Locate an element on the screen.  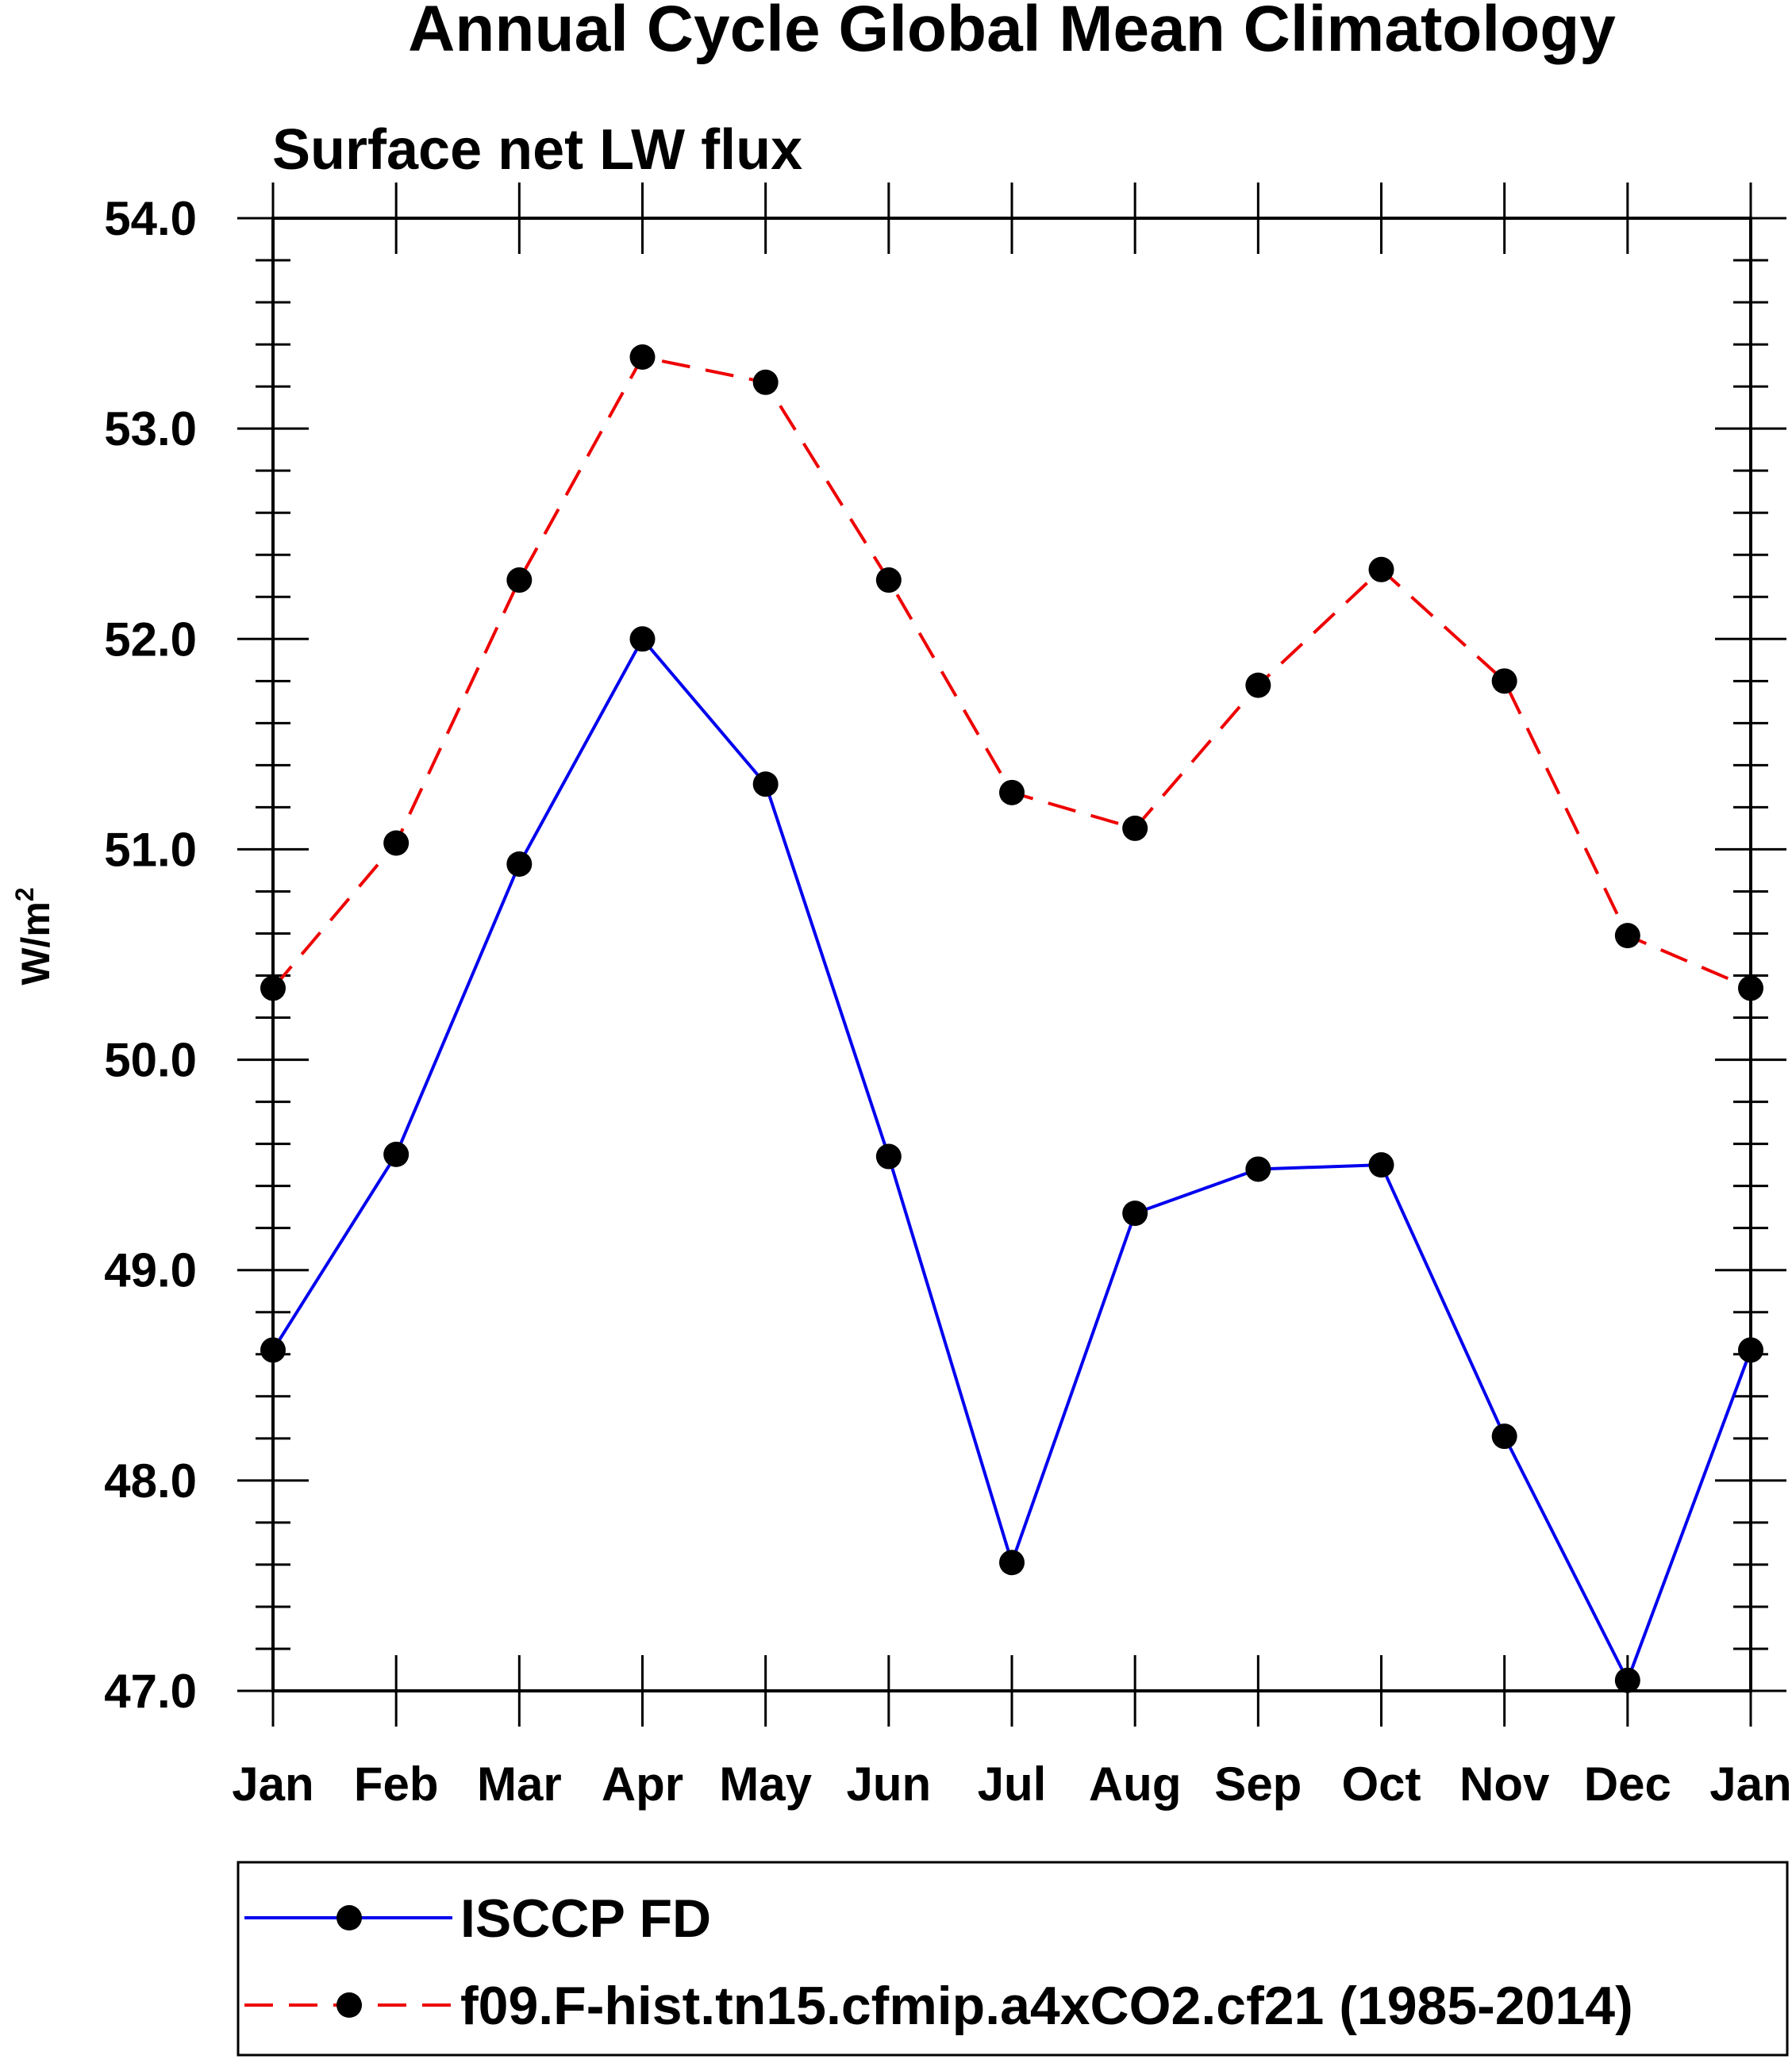
x-tick-label: Dec is located at coordinates (1627, 1785).